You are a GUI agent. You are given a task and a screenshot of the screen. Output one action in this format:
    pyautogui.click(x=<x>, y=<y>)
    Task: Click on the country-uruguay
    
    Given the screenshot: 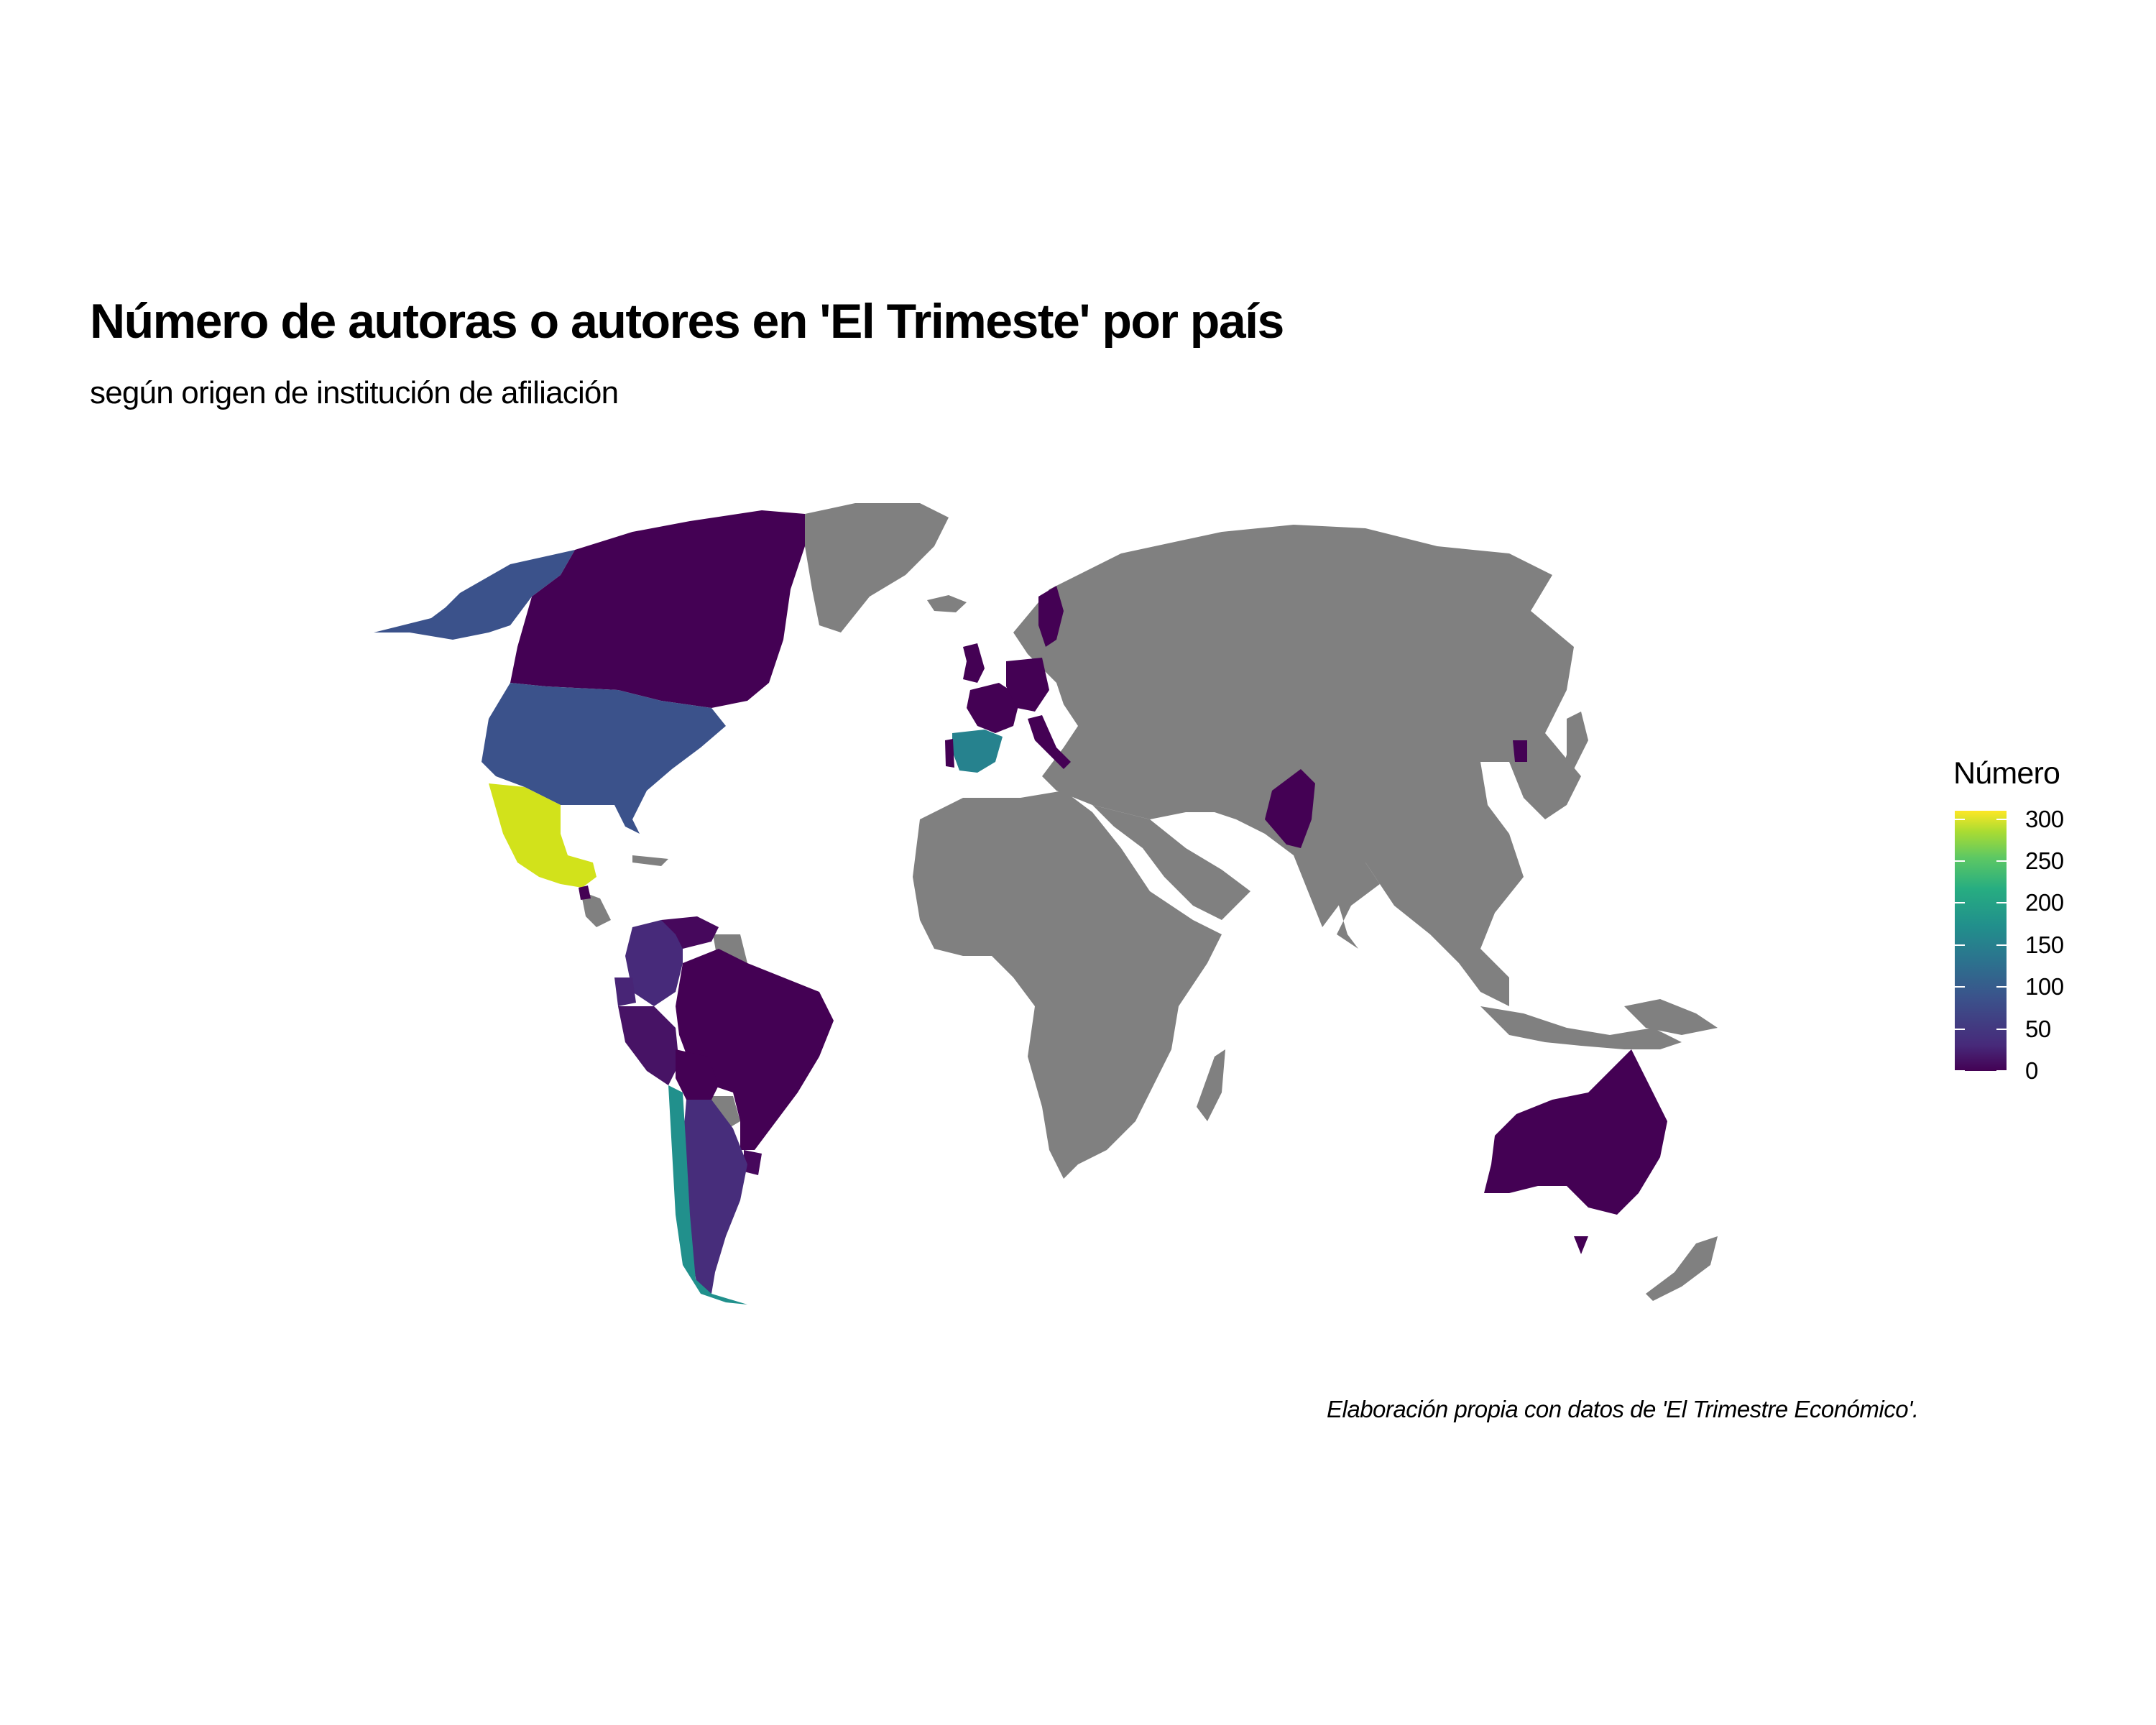 What is the action you would take?
    pyautogui.click(x=753, y=1162)
    